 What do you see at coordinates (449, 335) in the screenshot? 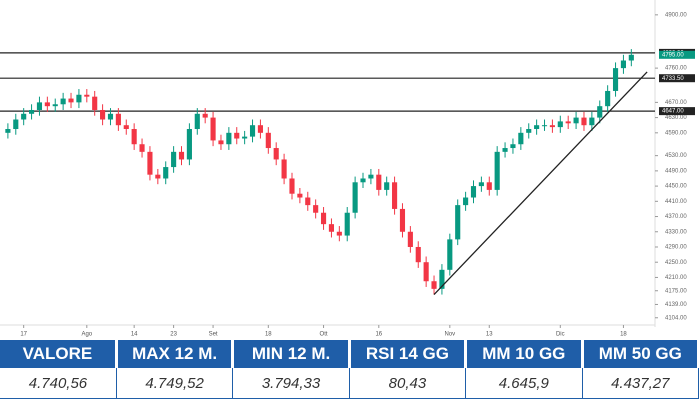
I see `x-tick-label: Nov` at bounding box center [449, 335].